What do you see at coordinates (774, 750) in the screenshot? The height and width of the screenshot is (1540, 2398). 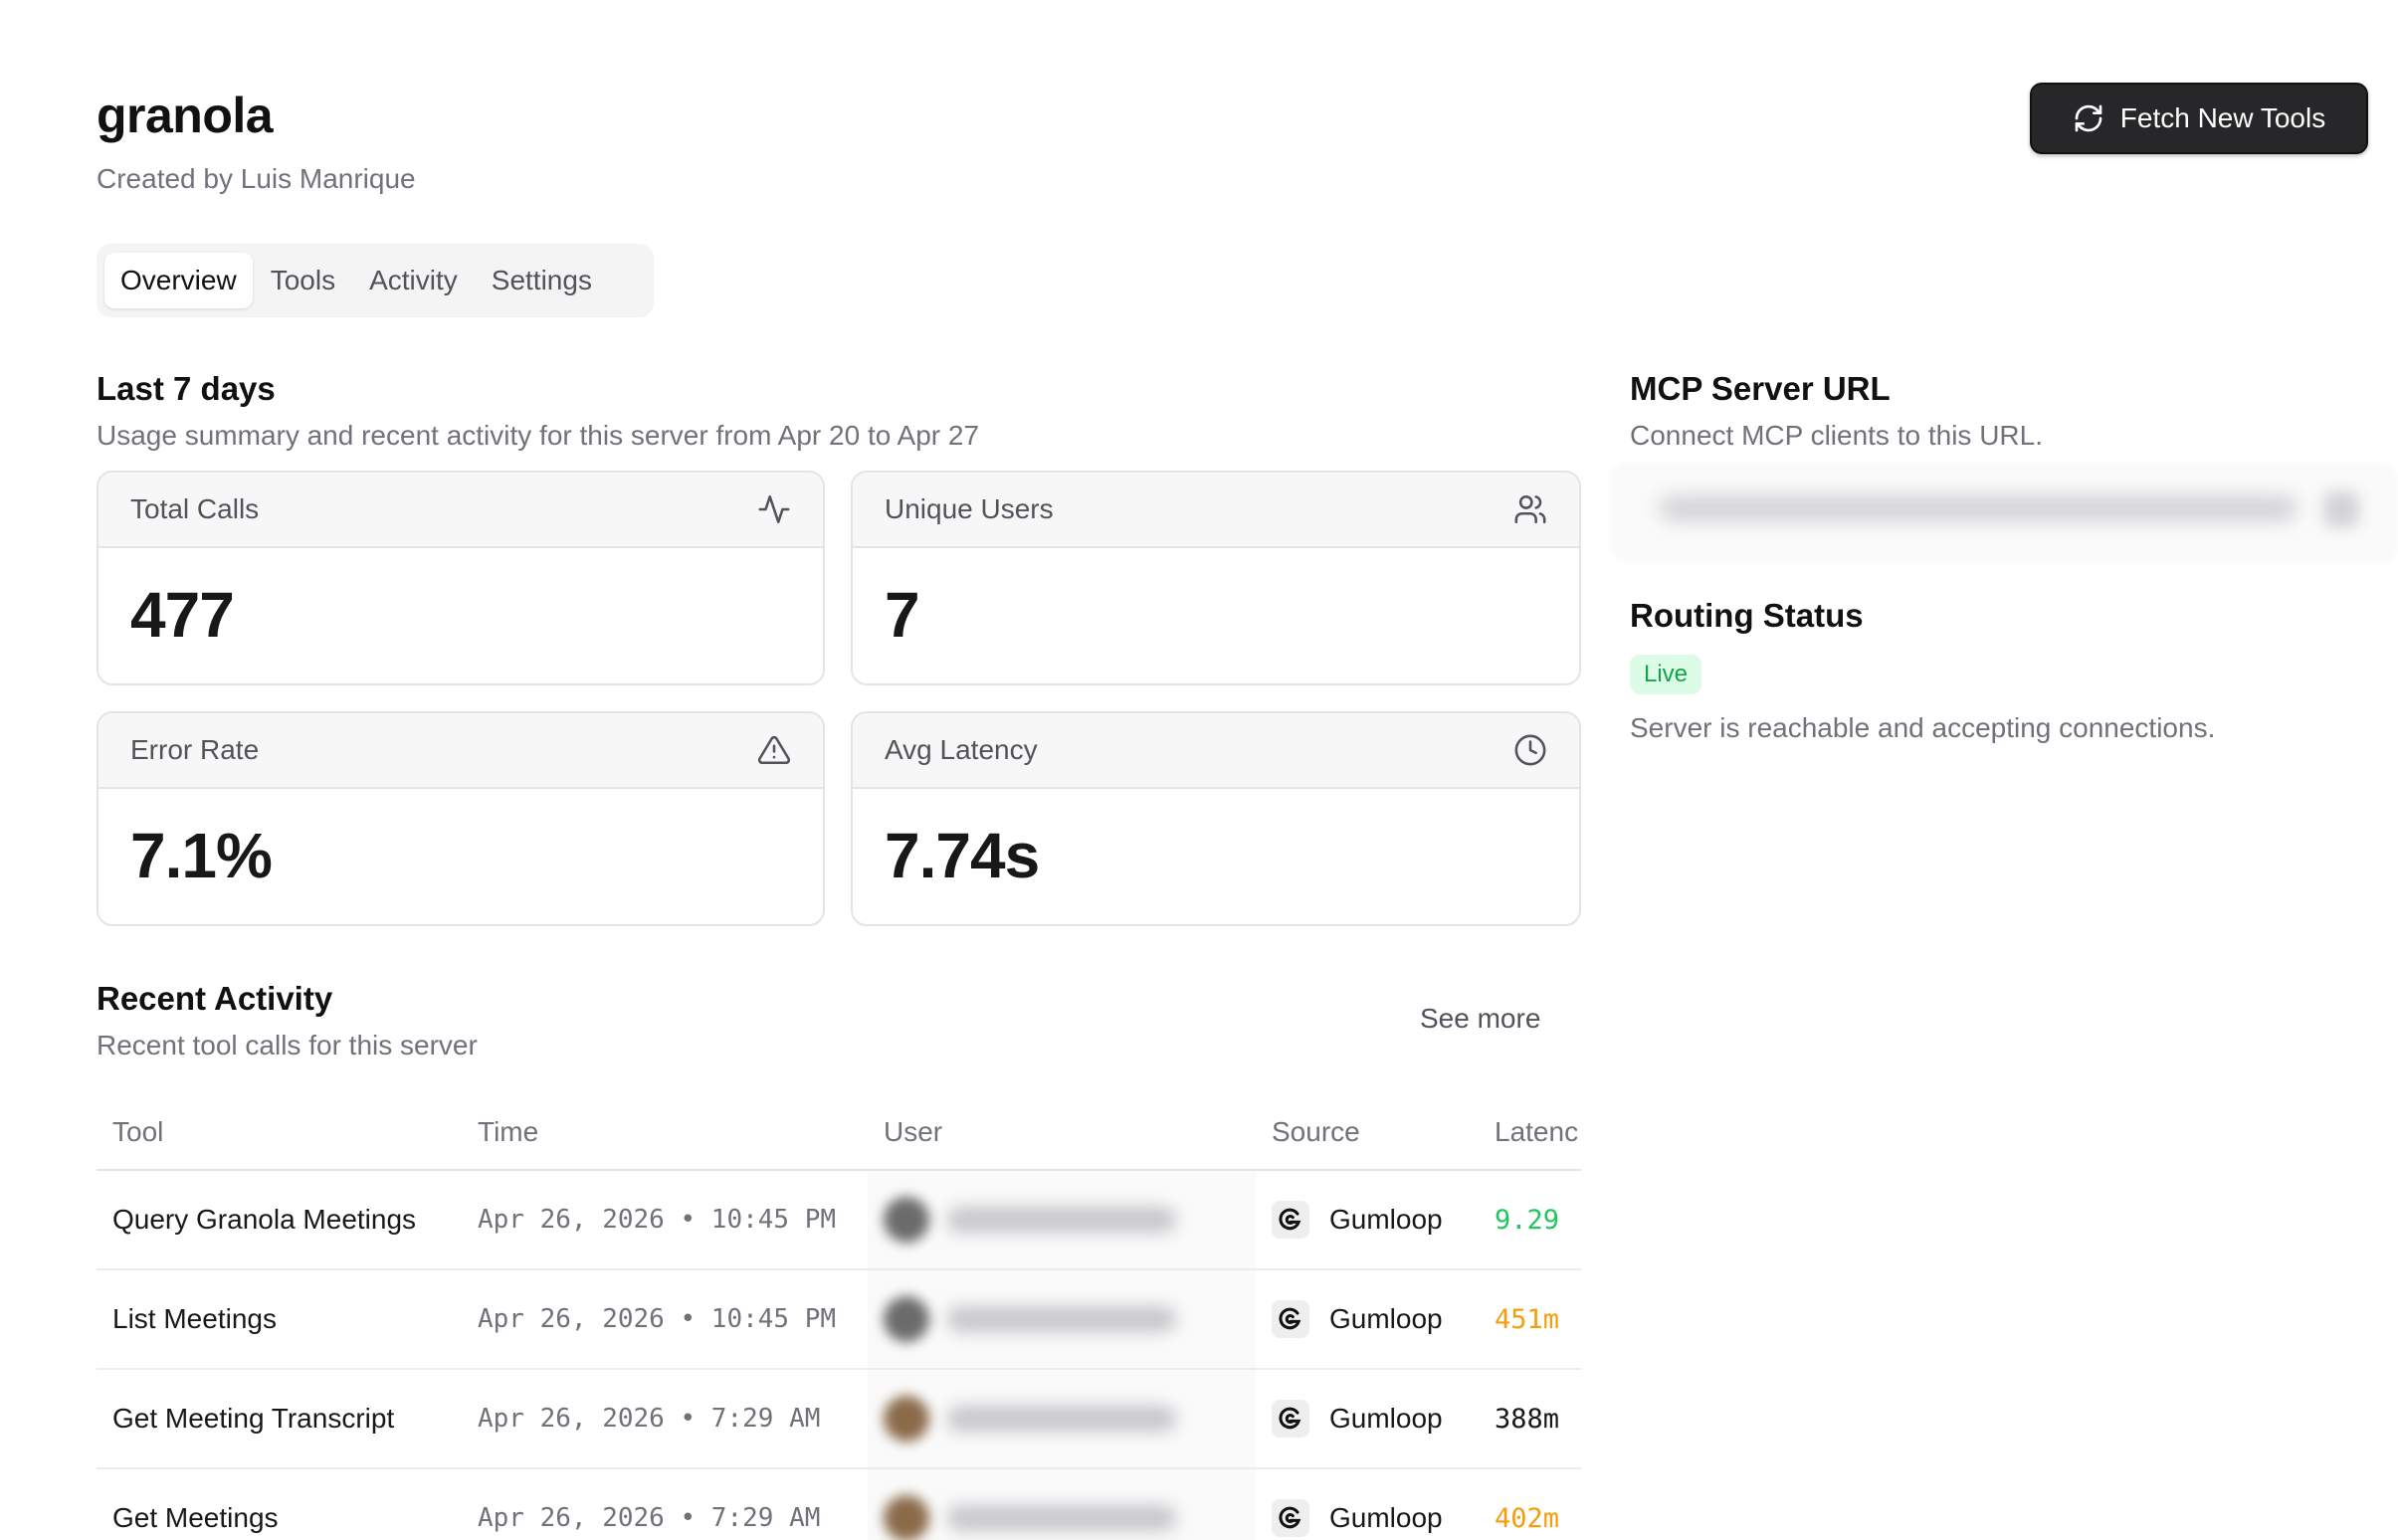 I see `warning-icon` at bounding box center [774, 750].